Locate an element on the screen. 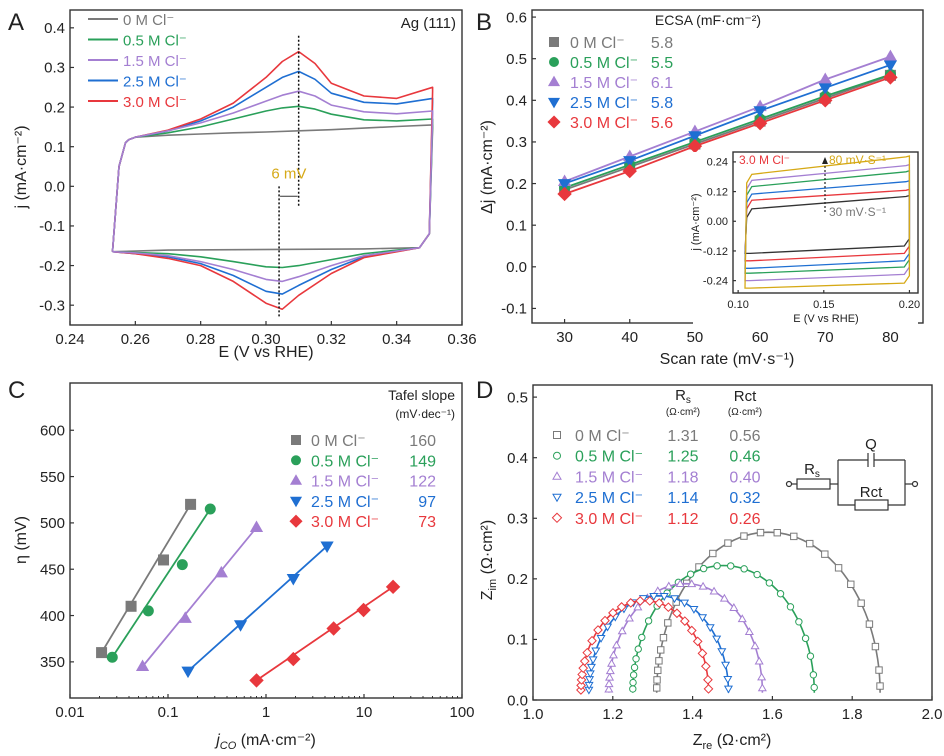 This screenshot has height=756, width=944. panel-letter: B is located at coordinates (484, 22).